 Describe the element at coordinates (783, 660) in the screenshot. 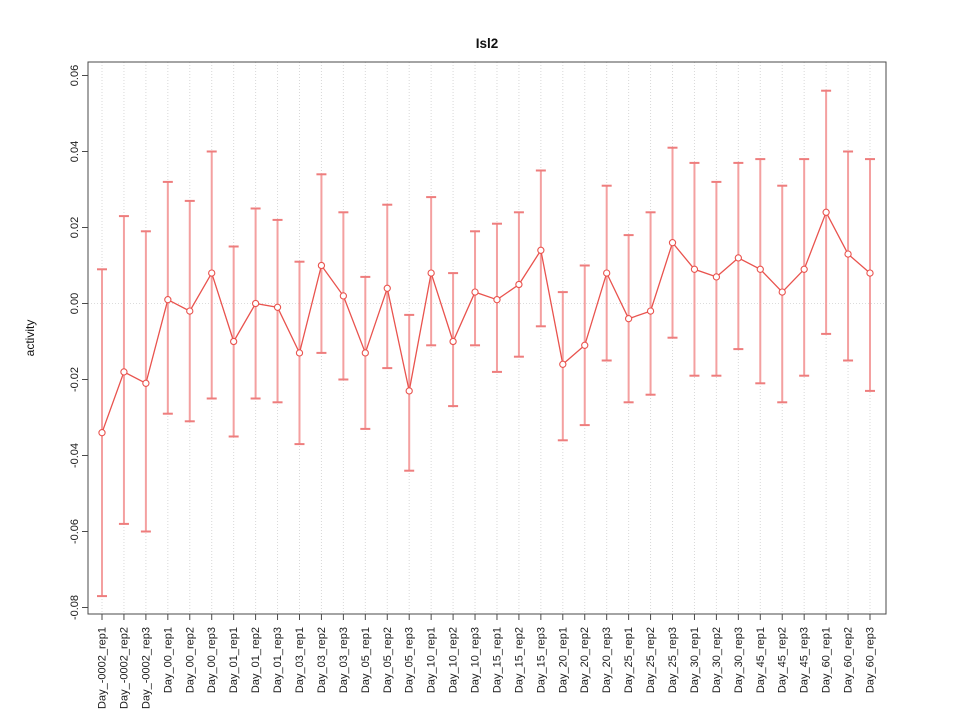

I see `x-tick-label: Day_45_rep2` at that location.